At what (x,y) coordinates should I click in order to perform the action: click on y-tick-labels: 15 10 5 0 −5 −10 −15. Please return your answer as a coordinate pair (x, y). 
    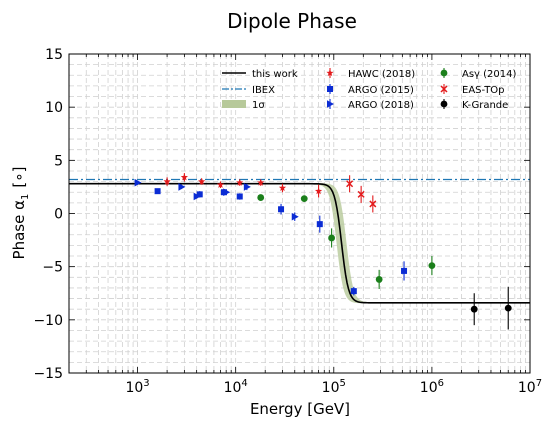
    Looking at the image, I should click on (48, 214).